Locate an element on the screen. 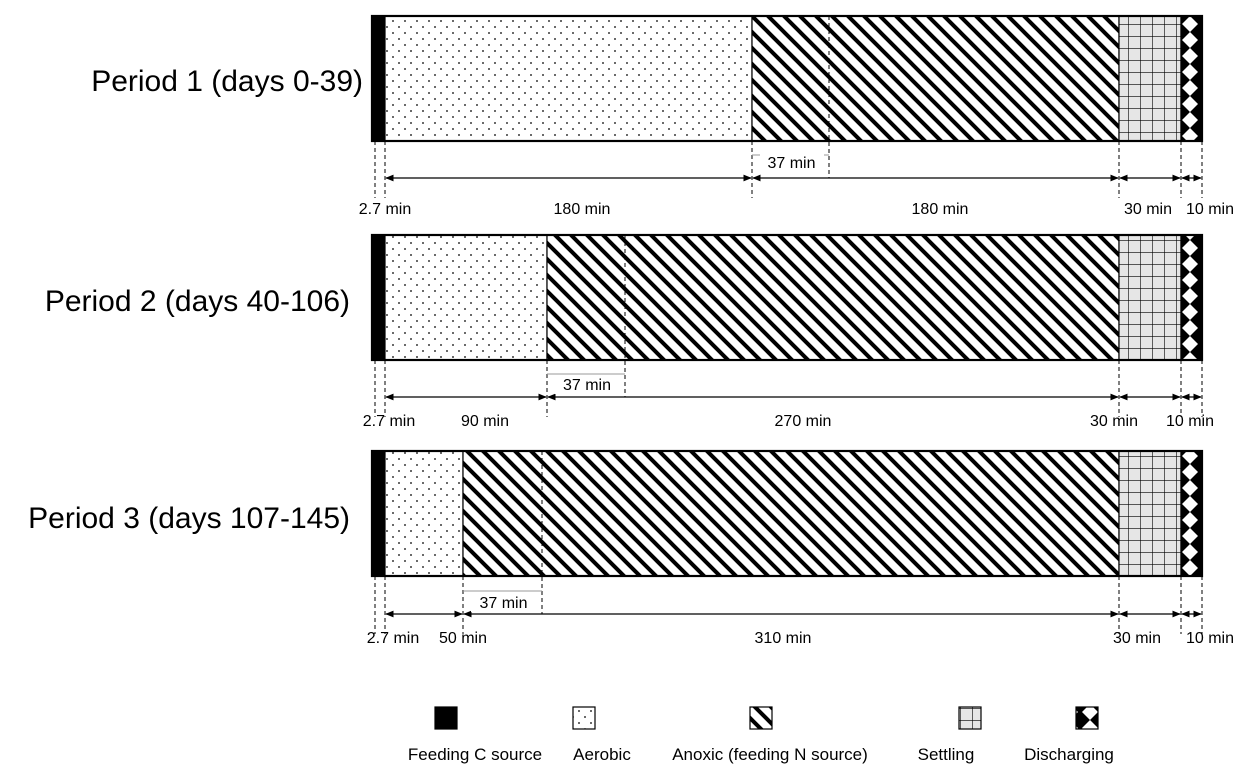  legend-label: Feeding C source is located at coordinates (475, 754).